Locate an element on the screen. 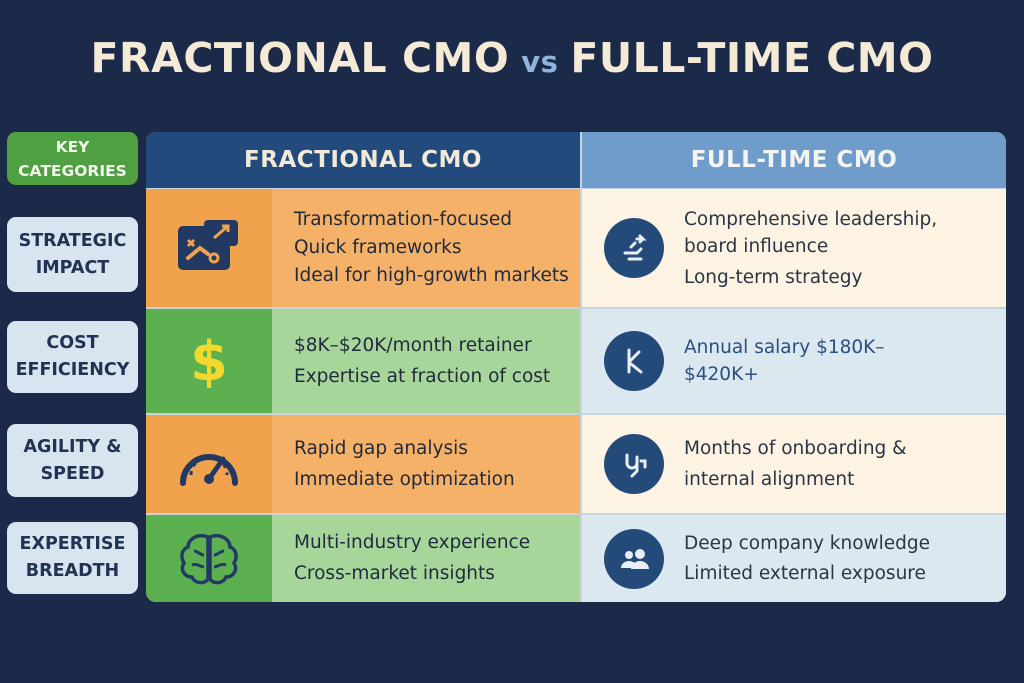 Image resolution: width=1024 pixels, height=683 pixels. title-full-time: FULL-TIME CMO is located at coordinates (752, 58).